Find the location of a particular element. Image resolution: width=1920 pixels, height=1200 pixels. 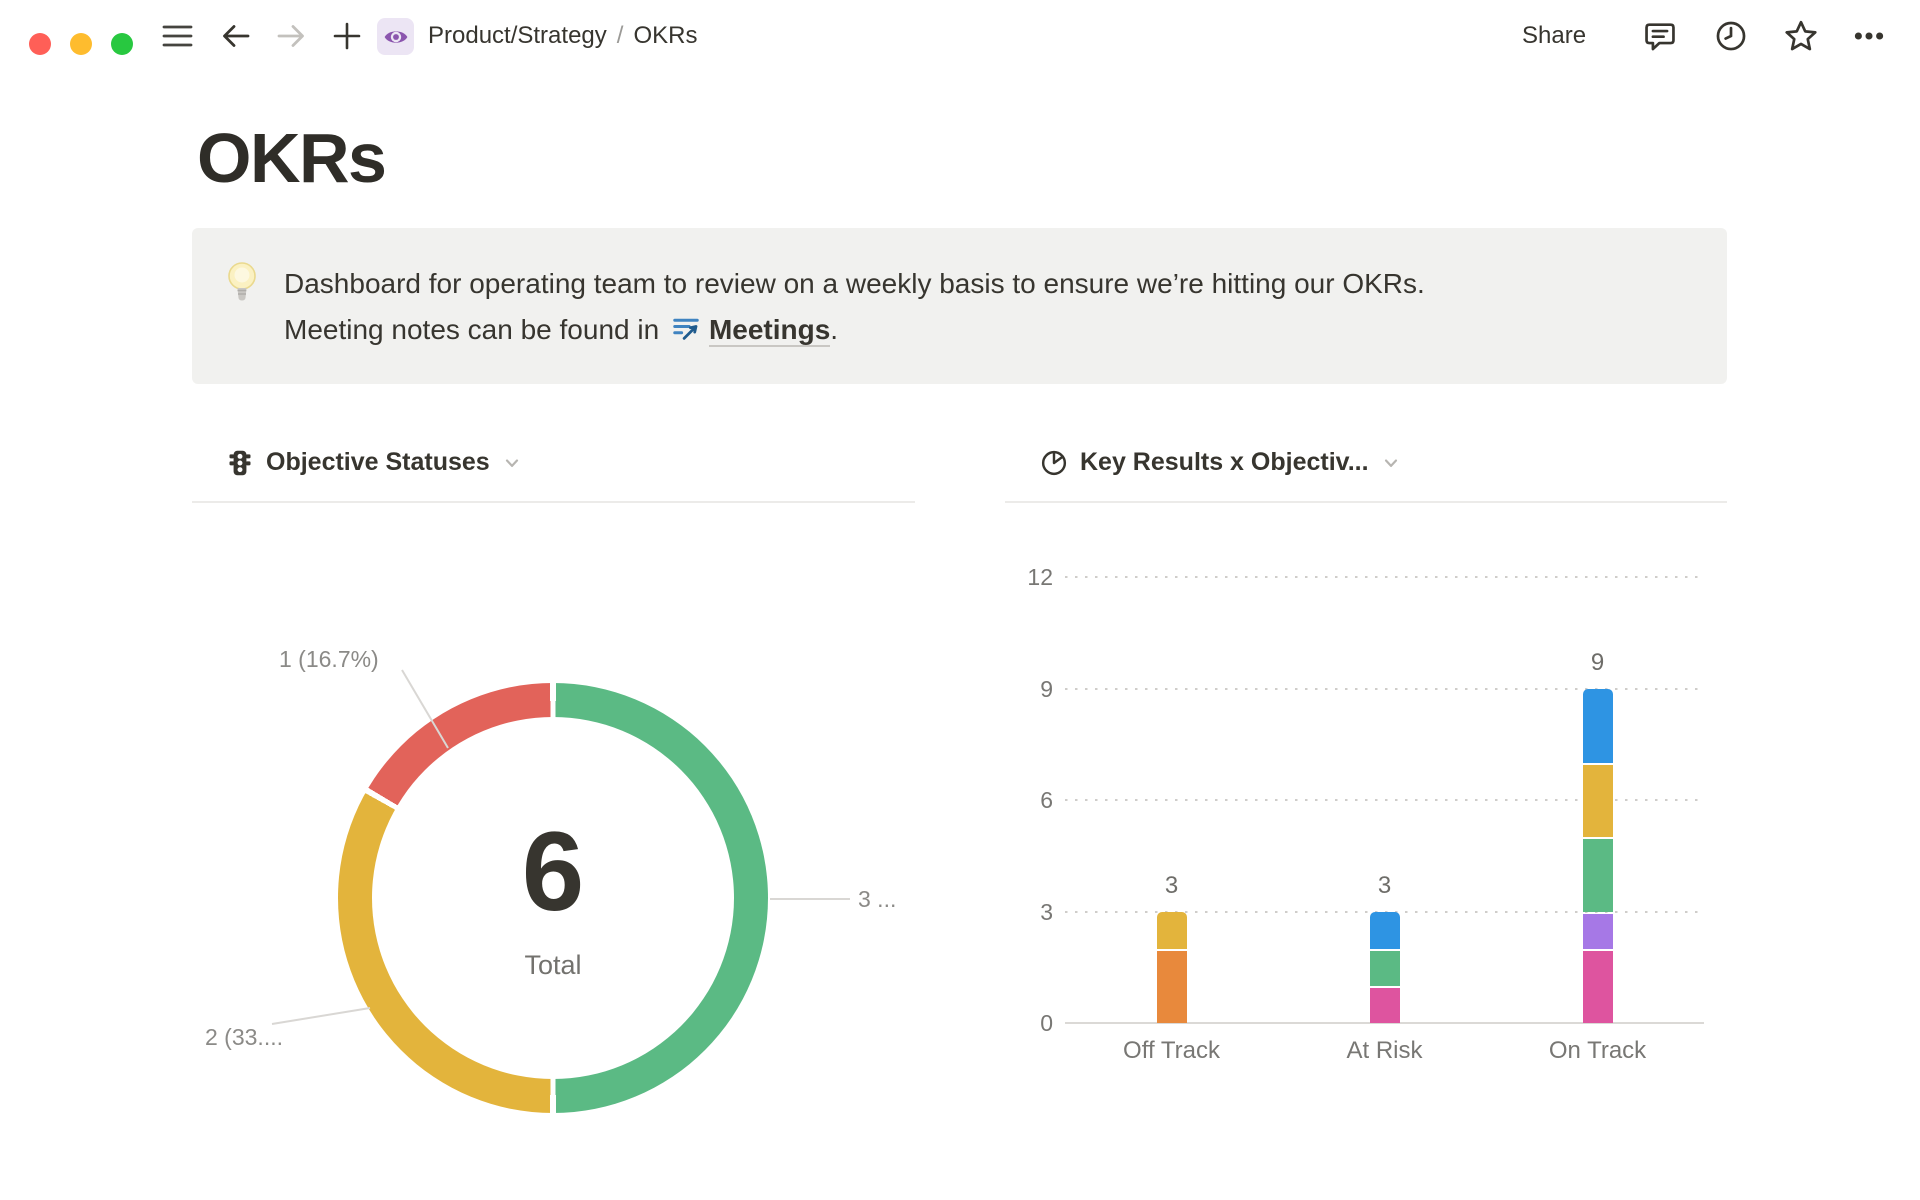

page-title: OKRs is located at coordinates (292, 158).